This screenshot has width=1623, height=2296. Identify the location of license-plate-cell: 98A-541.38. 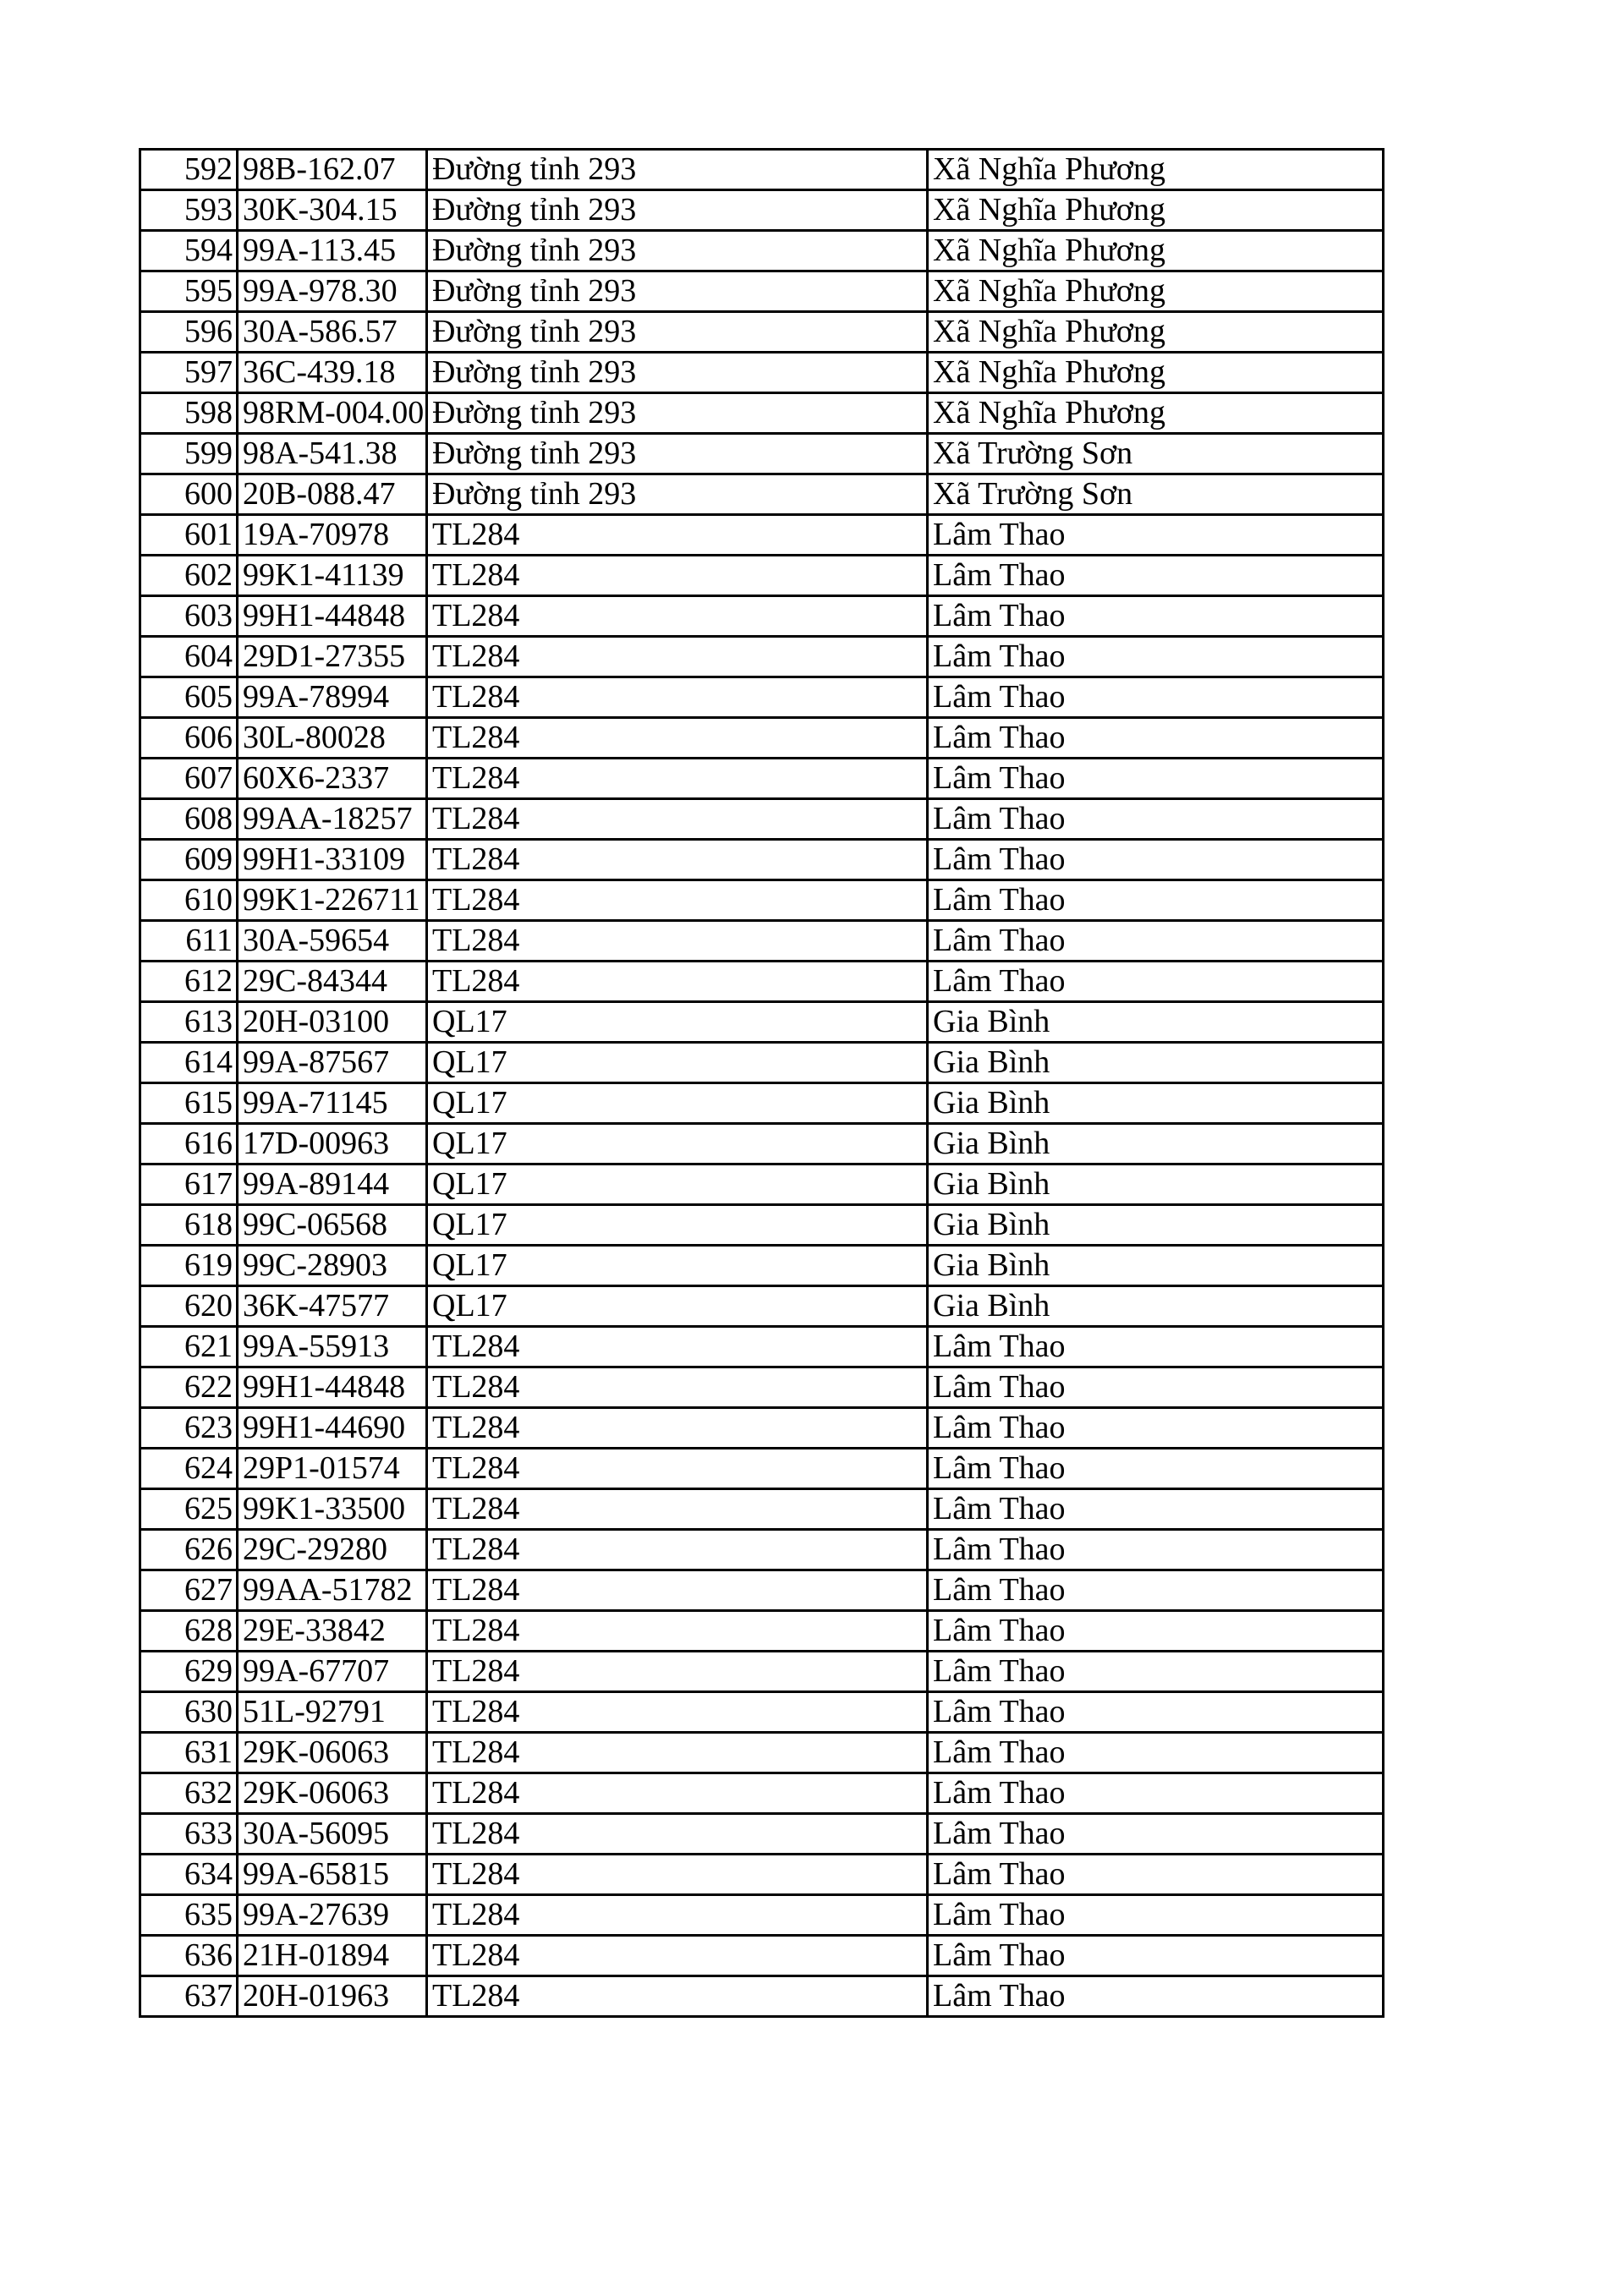
(332, 453).